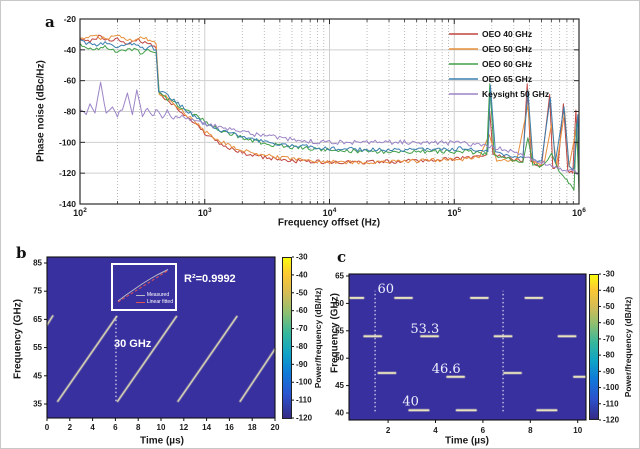  Describe the element at coordinates (21, 253) in the screenshot. I see `panel-b-label: b` at that location.